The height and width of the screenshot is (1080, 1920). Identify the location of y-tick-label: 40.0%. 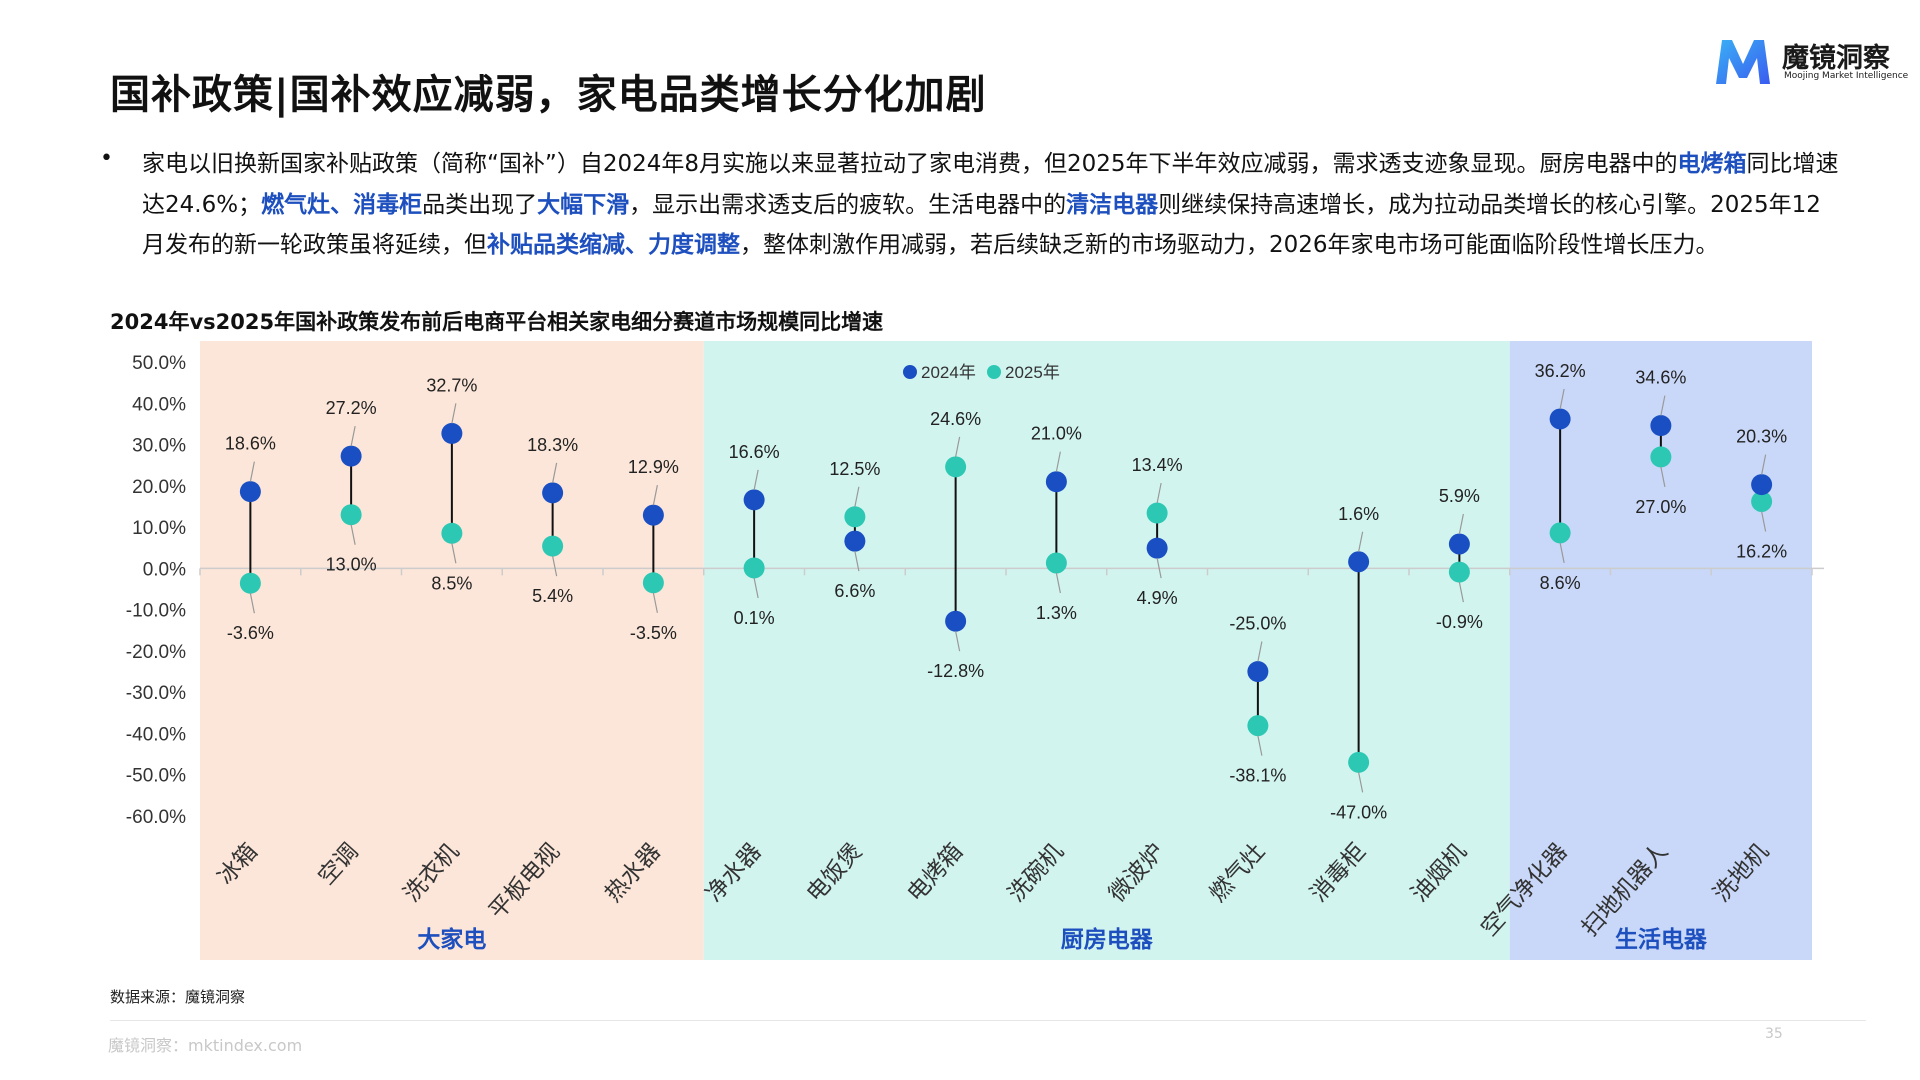
(159, 404).